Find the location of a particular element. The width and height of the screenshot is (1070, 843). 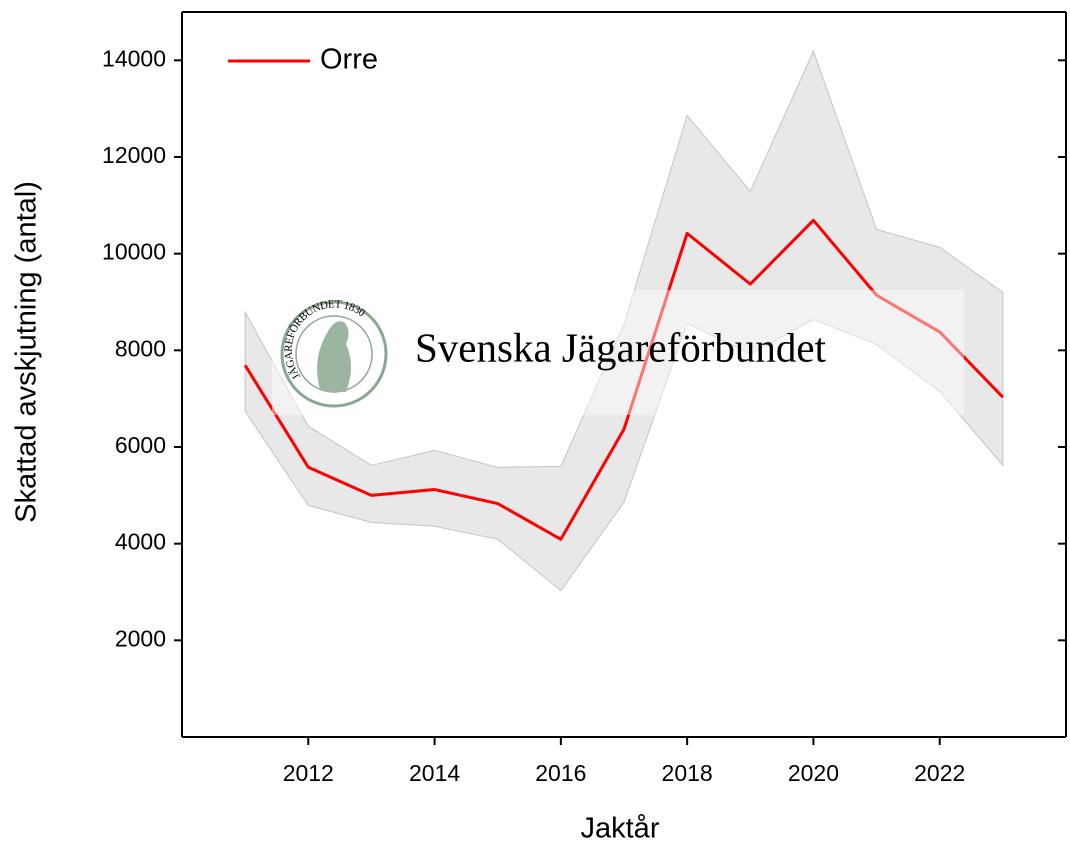

y-tick-label: 10000 is located at coordinates (134, 252).